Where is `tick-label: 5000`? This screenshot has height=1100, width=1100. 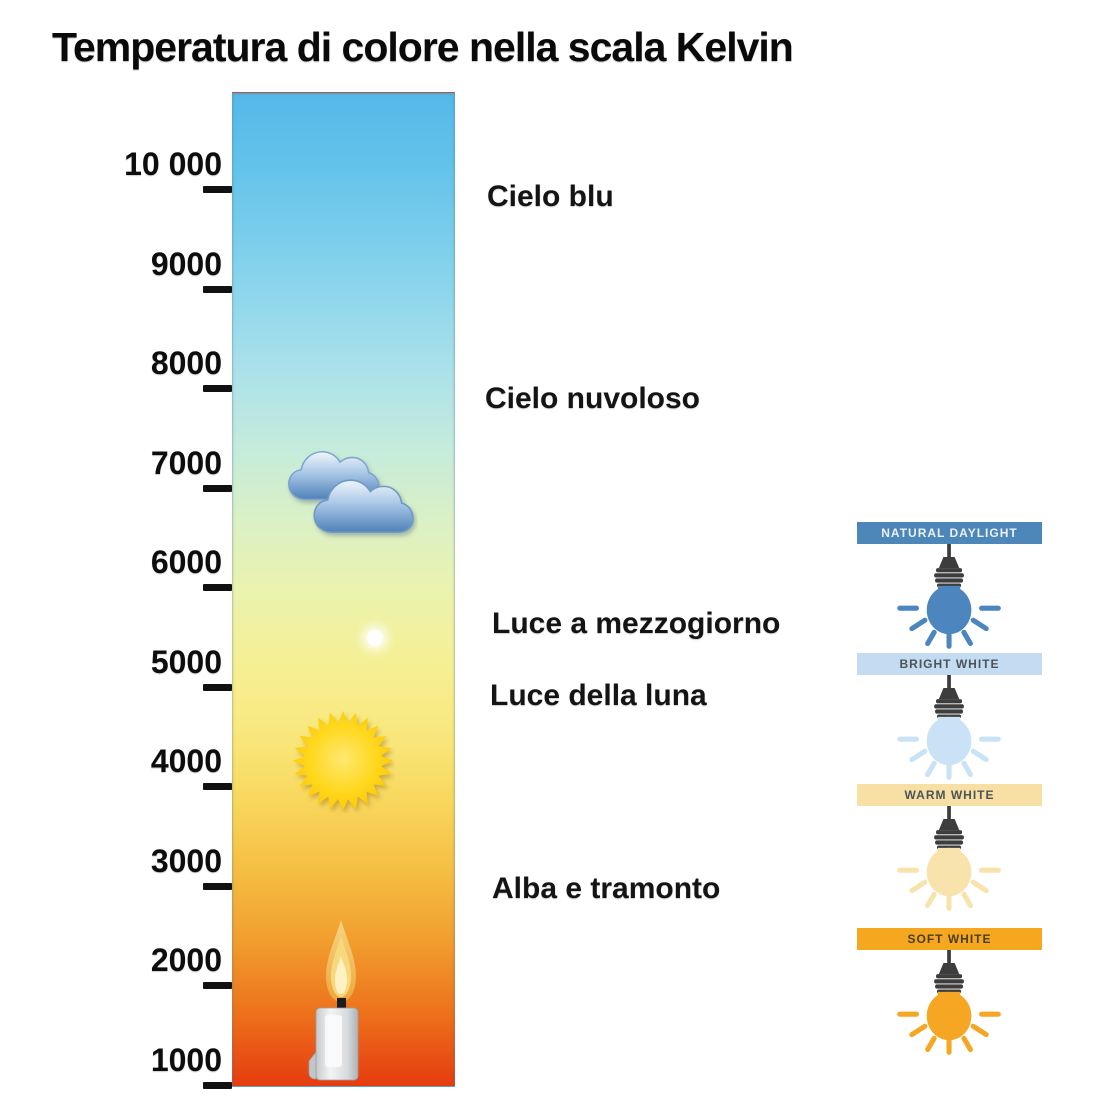 tick-label: 5000 is located at coordinates (186, 662).